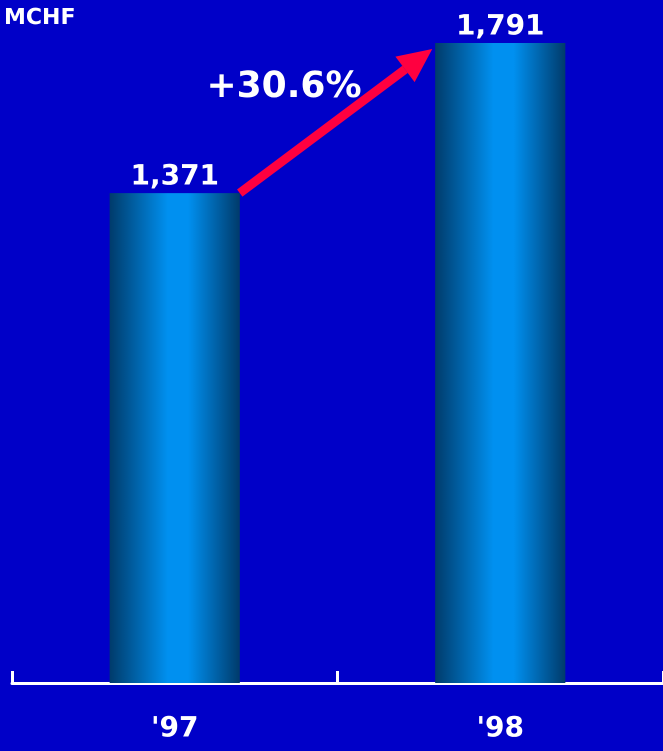 This screenshot has width=663, height=751. What do you see at coordinates (40, 17) in the screenshot?
I see `y-axis-title: MCHF` at bounding box center [40, 17].